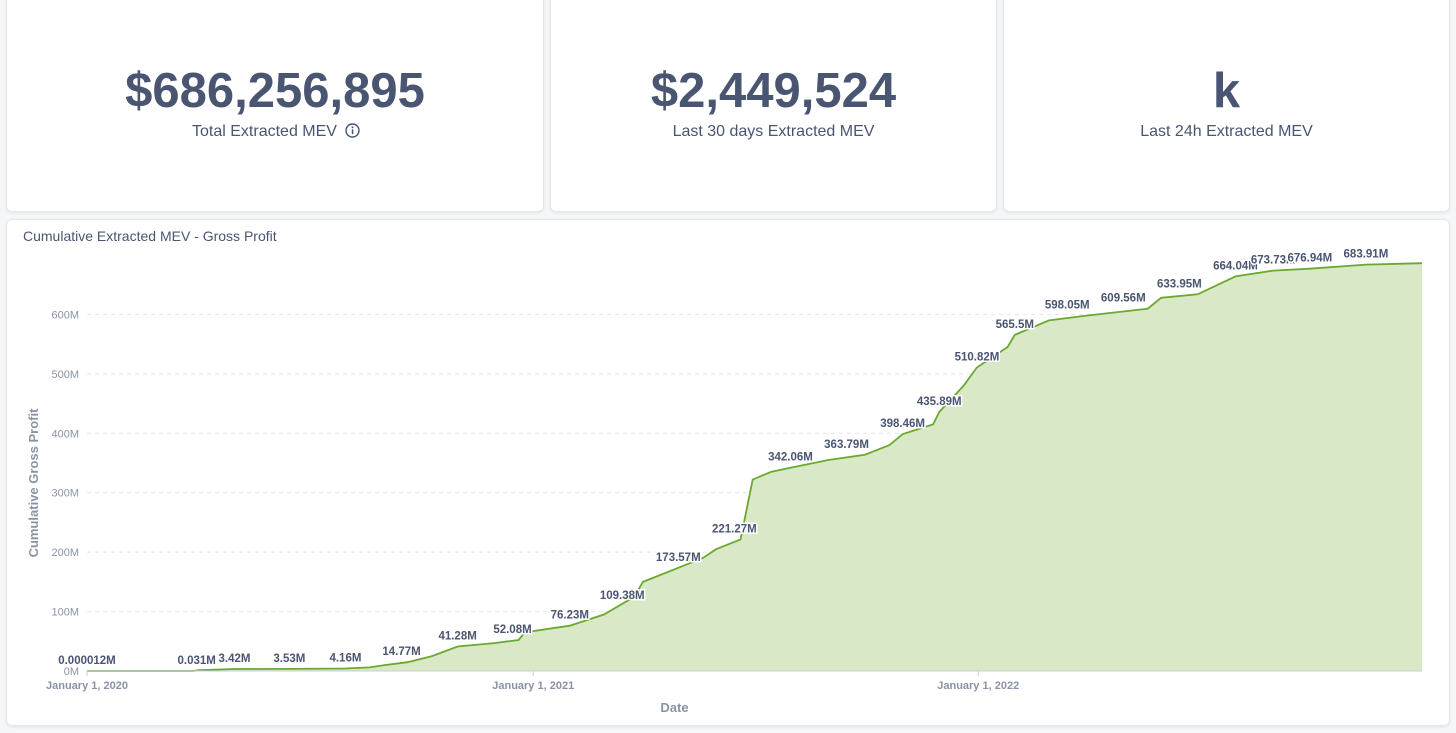  What do you see at coordinates (1123, 299) in the screenshot?
I see `data-label: 609.56M` at bounding box center [1123, 299].